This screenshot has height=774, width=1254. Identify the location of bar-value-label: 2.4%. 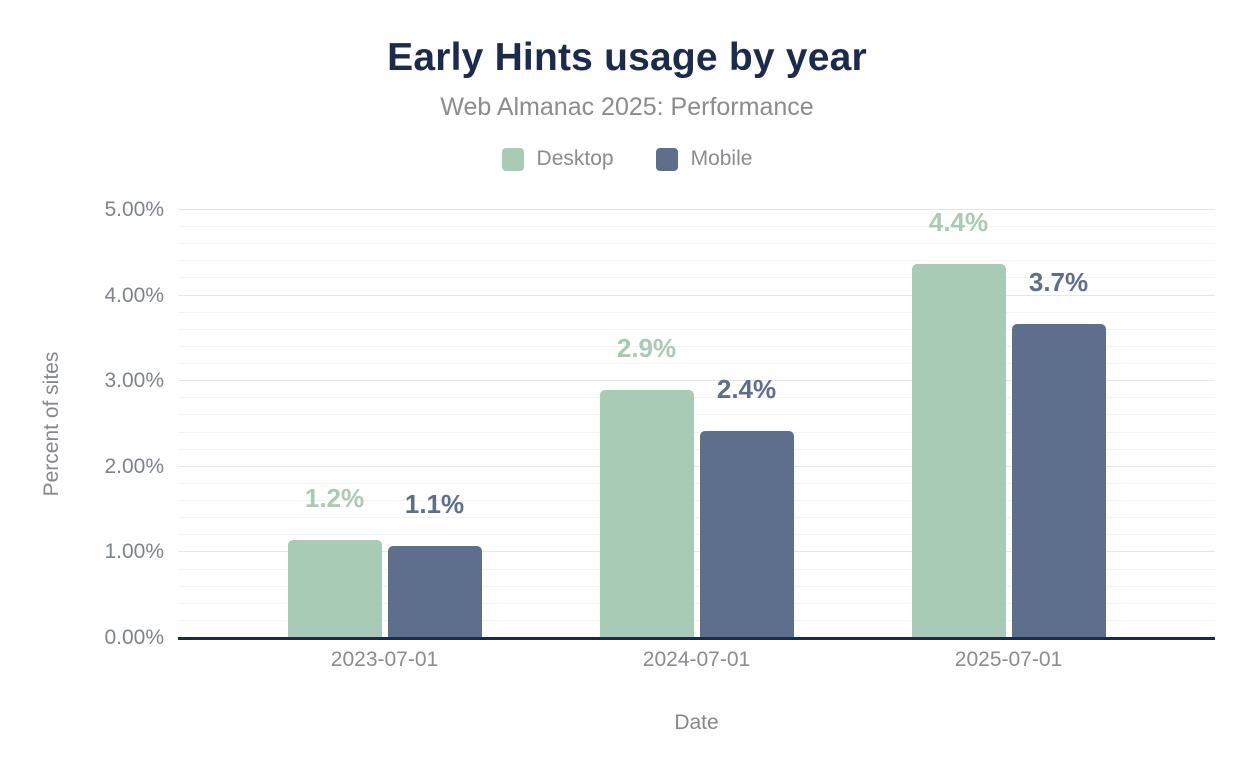
(746, 388).